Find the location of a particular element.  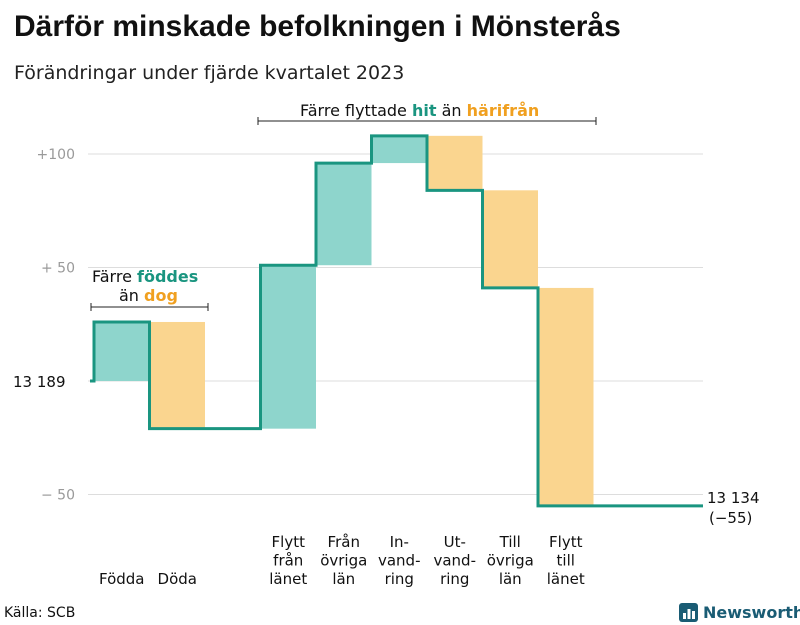

start-value-label: 13 189 is located at coordinates (39, 382).